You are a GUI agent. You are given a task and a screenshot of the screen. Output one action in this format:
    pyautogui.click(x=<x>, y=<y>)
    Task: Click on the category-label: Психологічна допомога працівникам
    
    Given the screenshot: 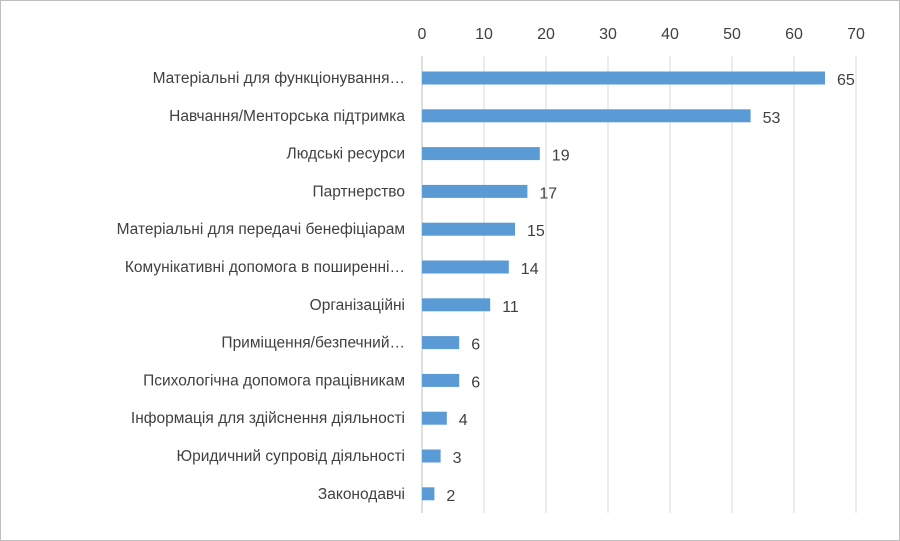 What is the action you would take?
    pyautogui.click(x=274, y=380)
    